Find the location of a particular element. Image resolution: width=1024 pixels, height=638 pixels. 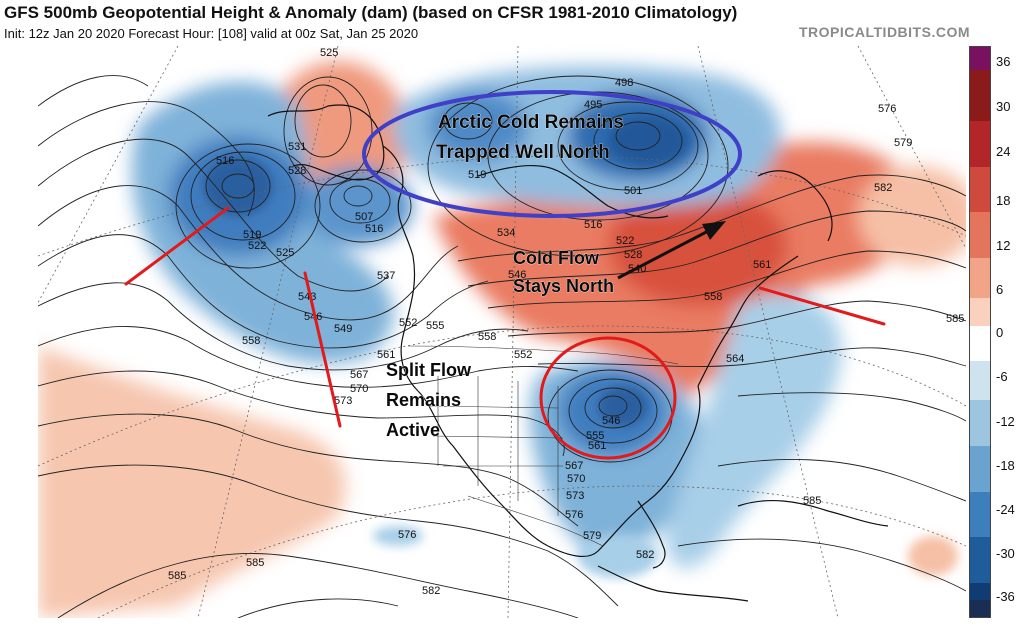

colorbar-label: 18 is located at coordinates (1003, 200).